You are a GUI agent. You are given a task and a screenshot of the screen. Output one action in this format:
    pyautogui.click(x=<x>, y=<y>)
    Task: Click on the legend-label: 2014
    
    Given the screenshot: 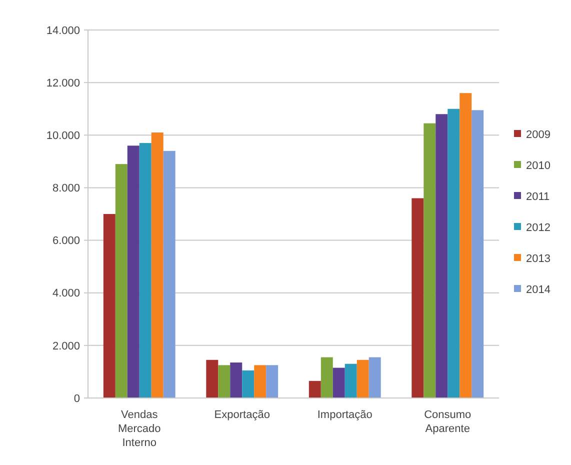 What is the action you would take?
    pyautogui.click(x=538, y=290)
    